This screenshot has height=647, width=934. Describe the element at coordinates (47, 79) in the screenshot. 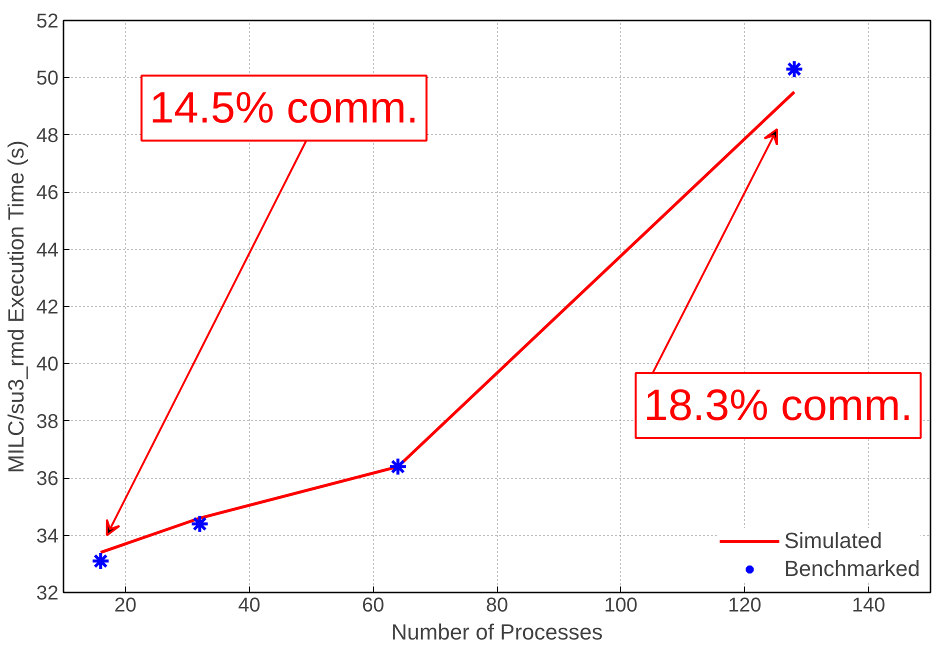

I see `y-tick-label: 50` at that location.